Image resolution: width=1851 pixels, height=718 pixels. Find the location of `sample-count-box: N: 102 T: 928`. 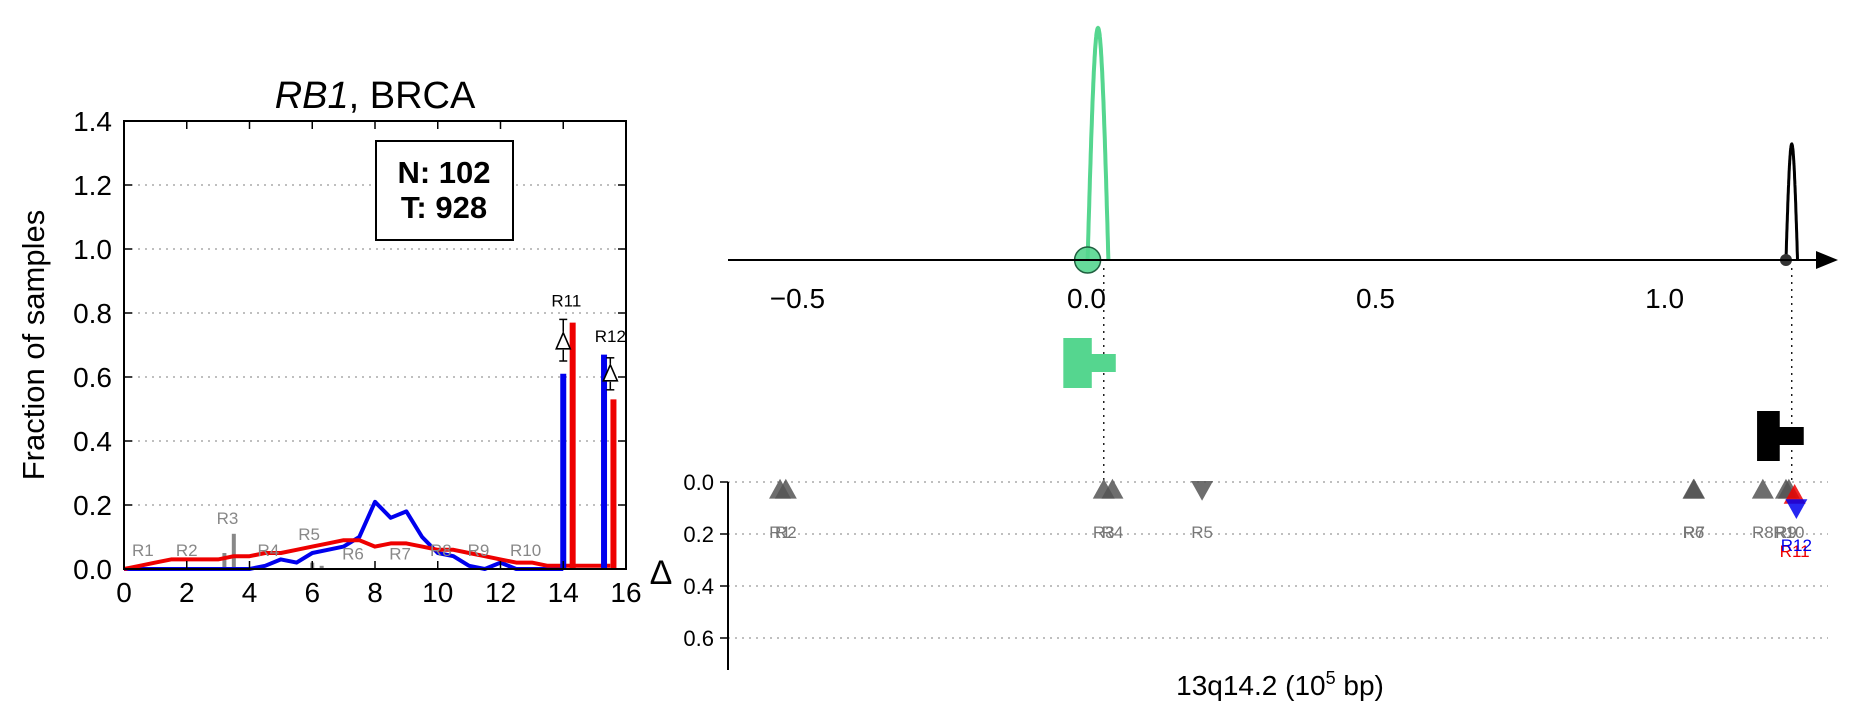

sample-count-box: N: 102 T: 928 is located at coordinates (444, 190).